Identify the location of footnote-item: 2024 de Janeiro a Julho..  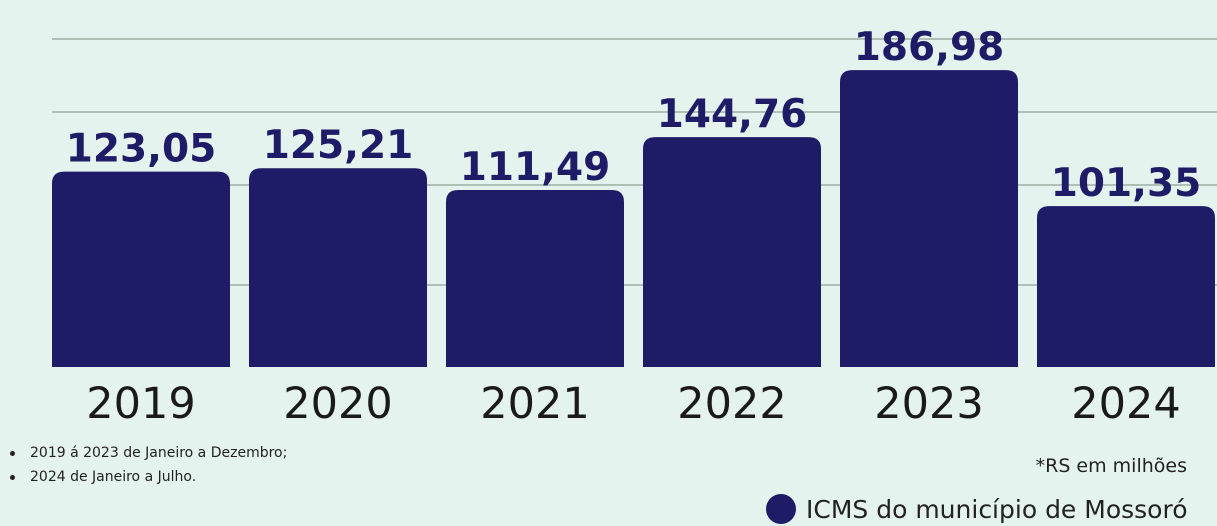
(148, 477).